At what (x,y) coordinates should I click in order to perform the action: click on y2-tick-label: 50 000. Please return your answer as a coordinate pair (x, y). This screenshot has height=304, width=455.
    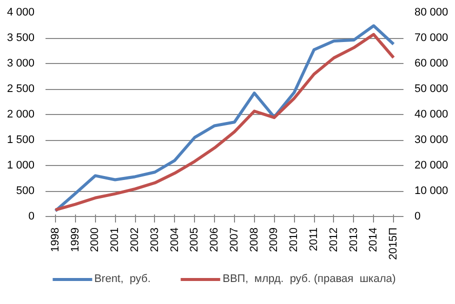
    Looking at the image, I should click on (431, 89).